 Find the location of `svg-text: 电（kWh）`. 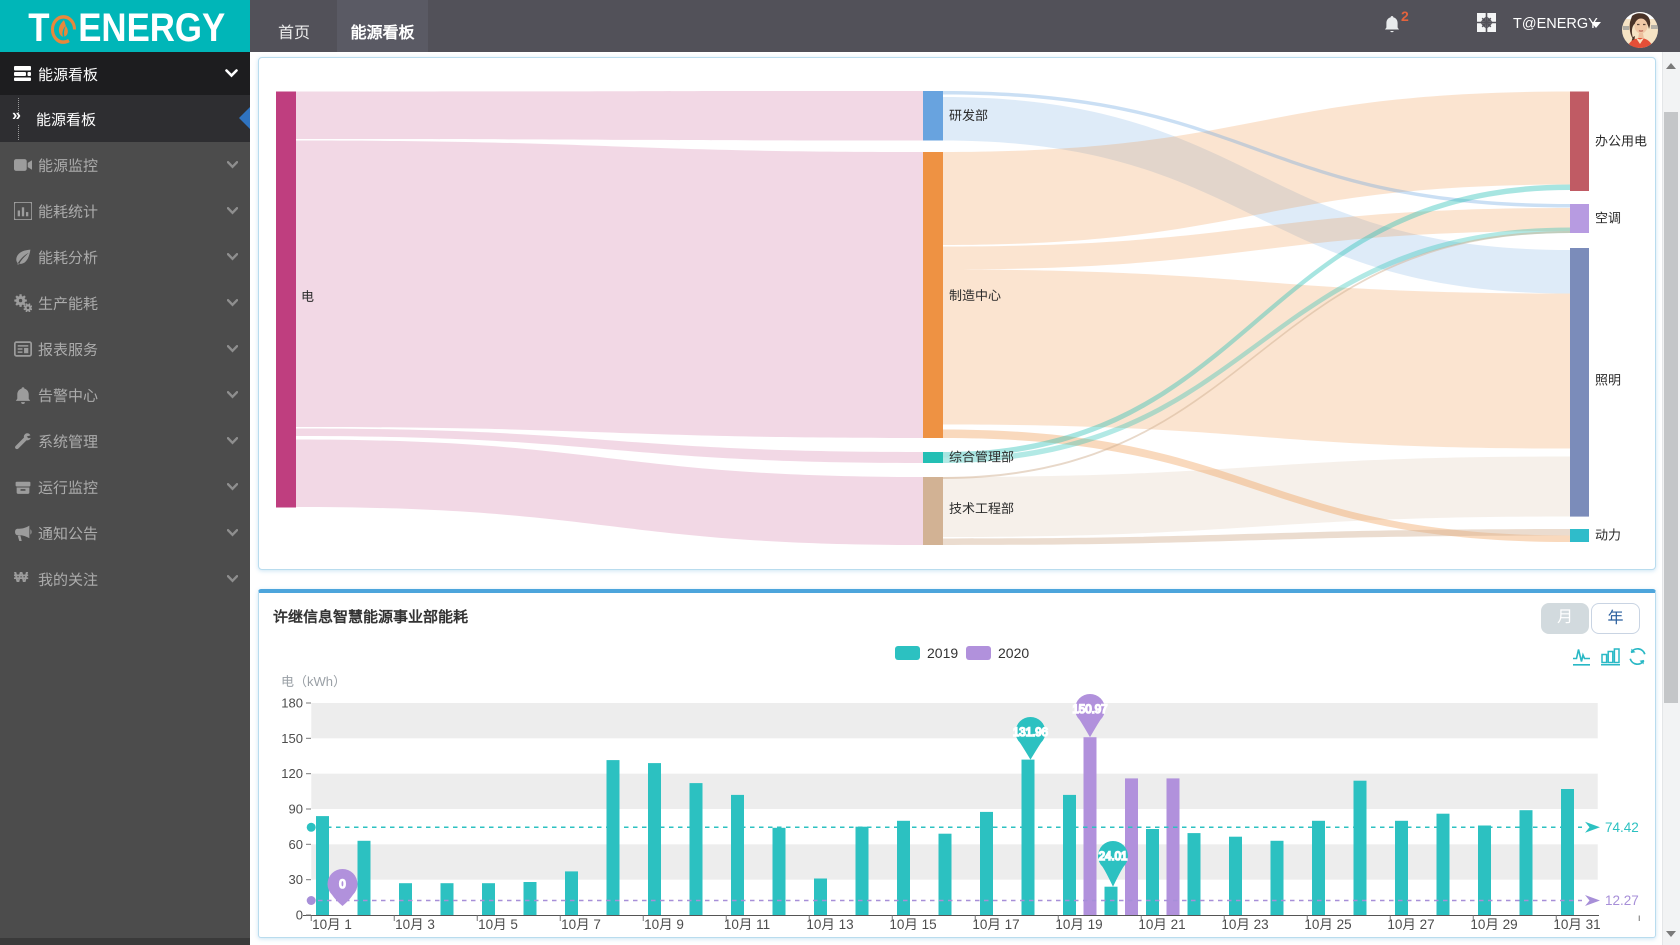

svg-text: 电（kWh） is located at coordinates (313, 681).